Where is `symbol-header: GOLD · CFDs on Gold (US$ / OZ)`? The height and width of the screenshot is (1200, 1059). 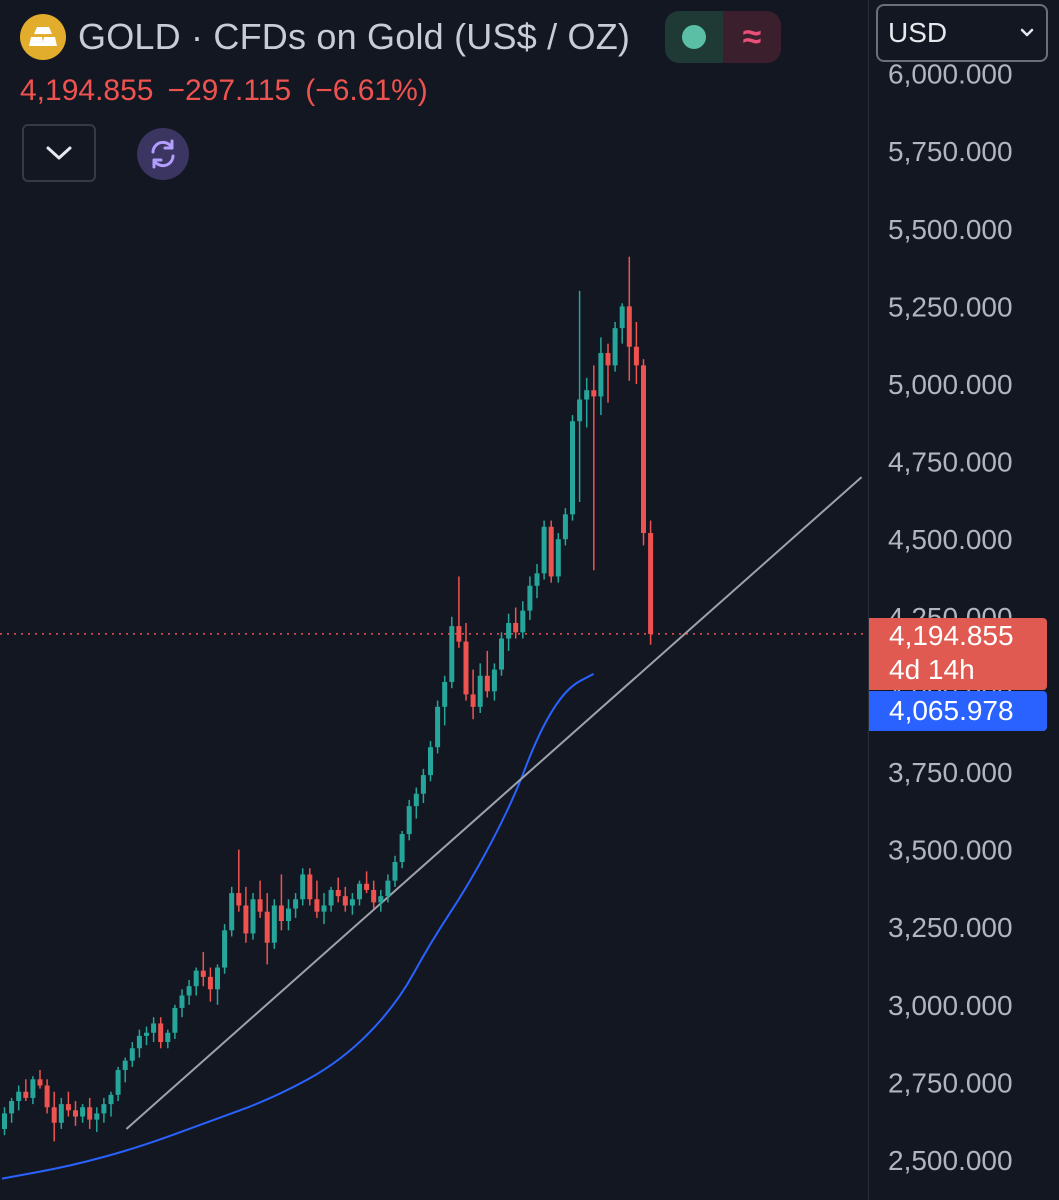 symbol-header: GOLD · CFDs on Gold (US$ / OZ) is located at coordinates (325, 37).